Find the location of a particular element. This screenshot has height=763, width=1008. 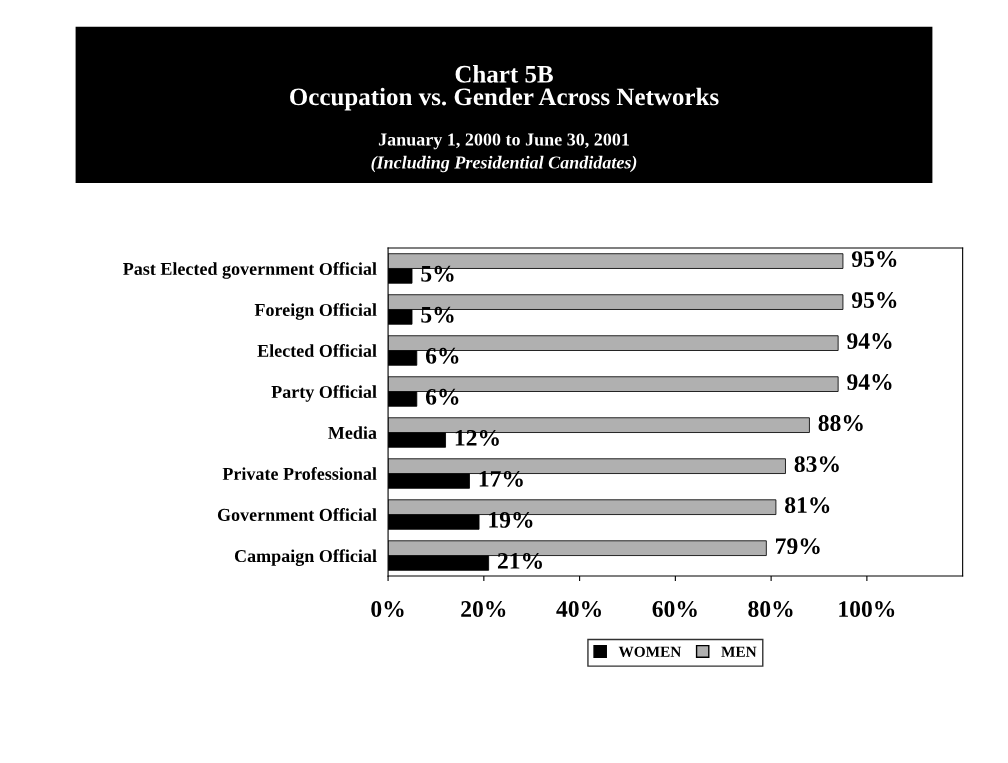

x-tick-label: 60% is located at coordinates (674, 609).